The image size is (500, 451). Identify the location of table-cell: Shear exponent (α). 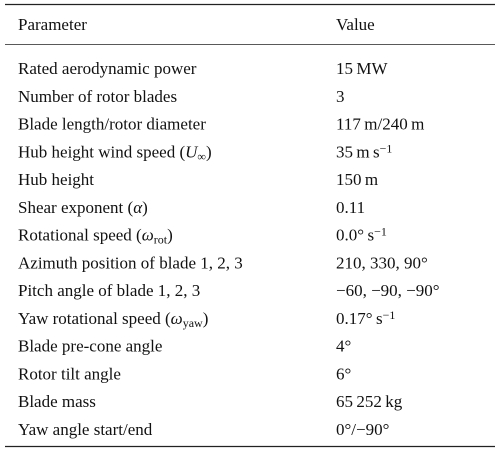
(83, 207).